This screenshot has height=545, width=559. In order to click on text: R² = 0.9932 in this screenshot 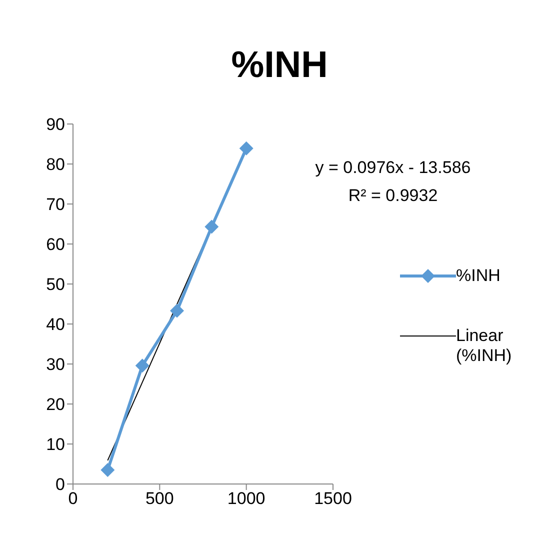, I will do `click(393, 196)`.